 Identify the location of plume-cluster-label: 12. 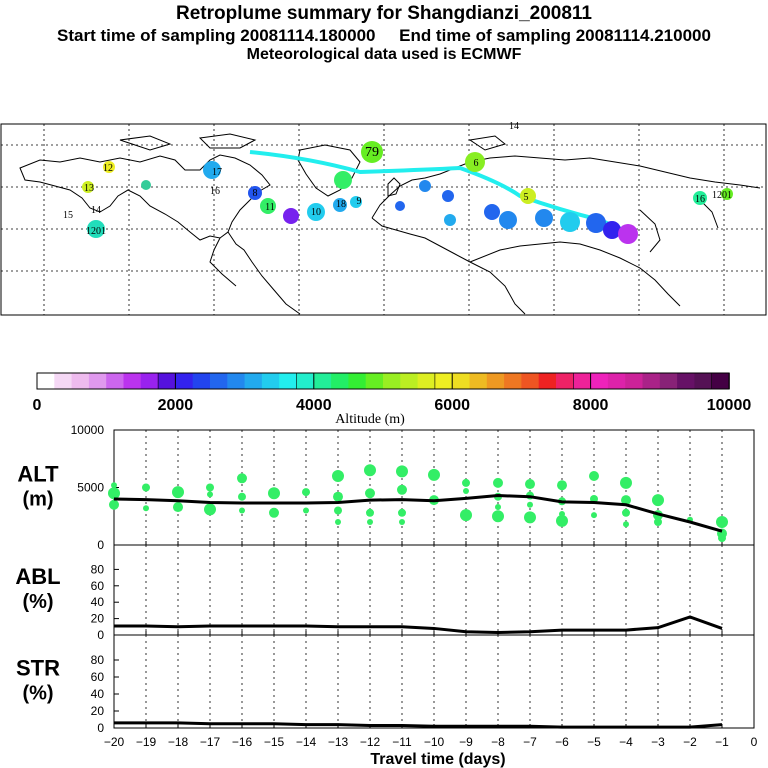
(108, 168).